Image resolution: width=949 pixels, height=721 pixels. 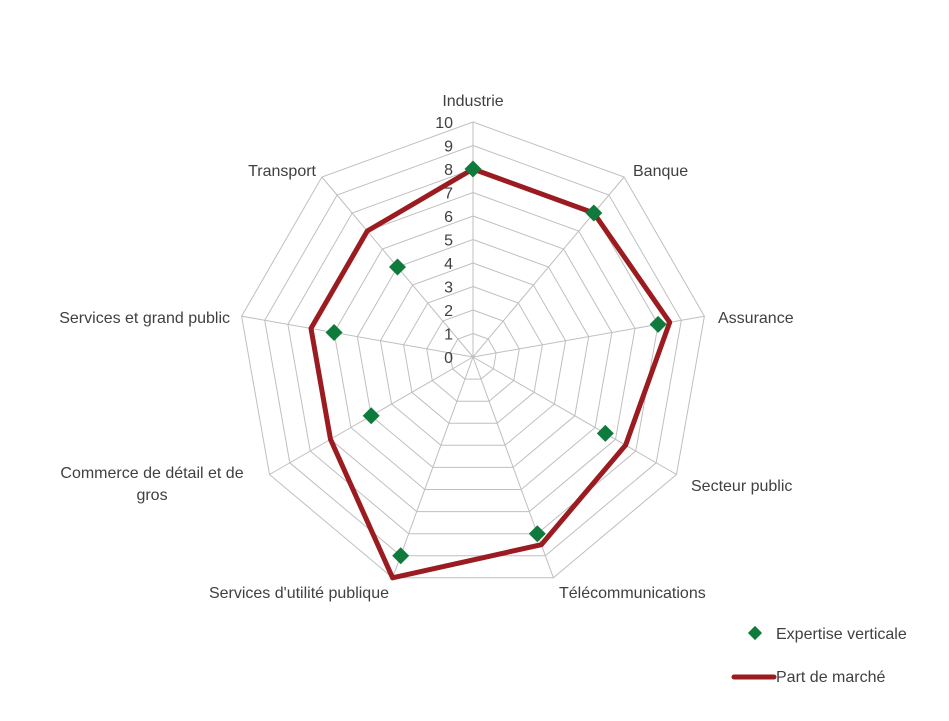 I want to click on tick-label: 1, so click(x=448, y=335).